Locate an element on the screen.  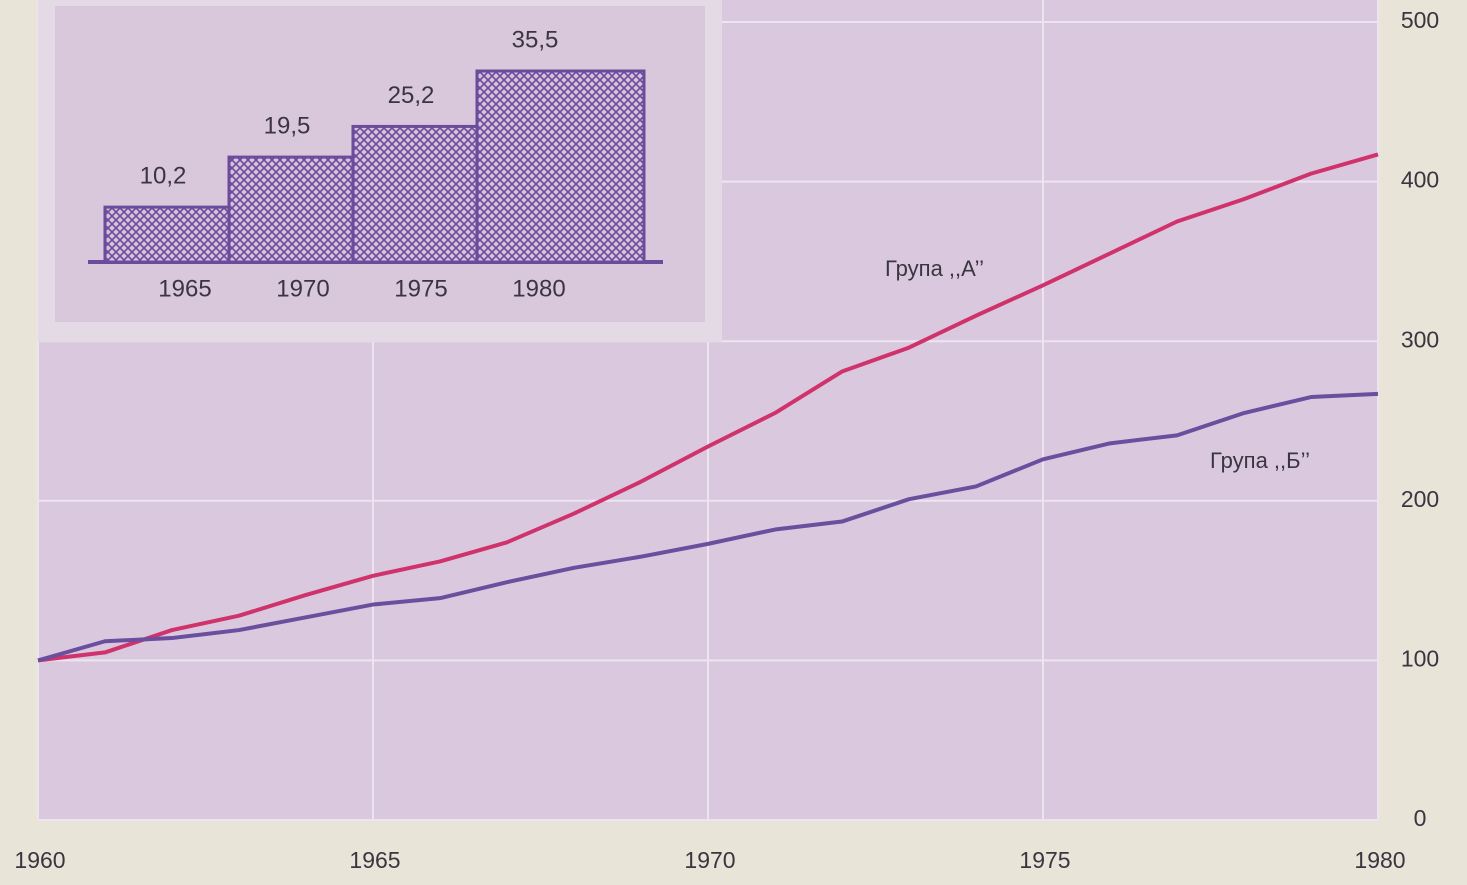
bar-value-label: 35,5 is located at coordinates (535, 39).